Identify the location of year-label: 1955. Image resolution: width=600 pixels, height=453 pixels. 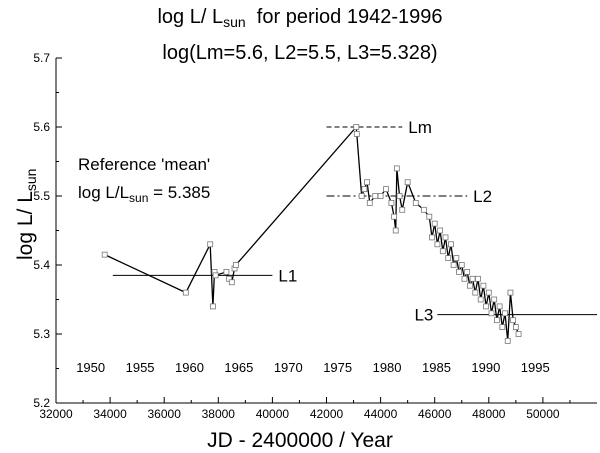
(140, 367).